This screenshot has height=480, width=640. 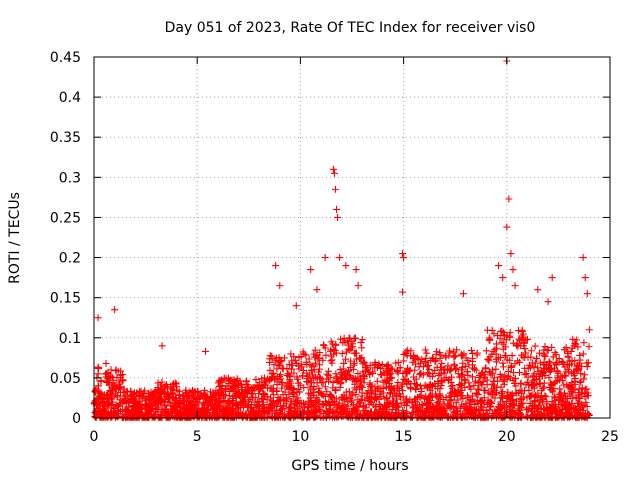 I want to click on y-tick-label: 0.1, so click(x=70, y=339).